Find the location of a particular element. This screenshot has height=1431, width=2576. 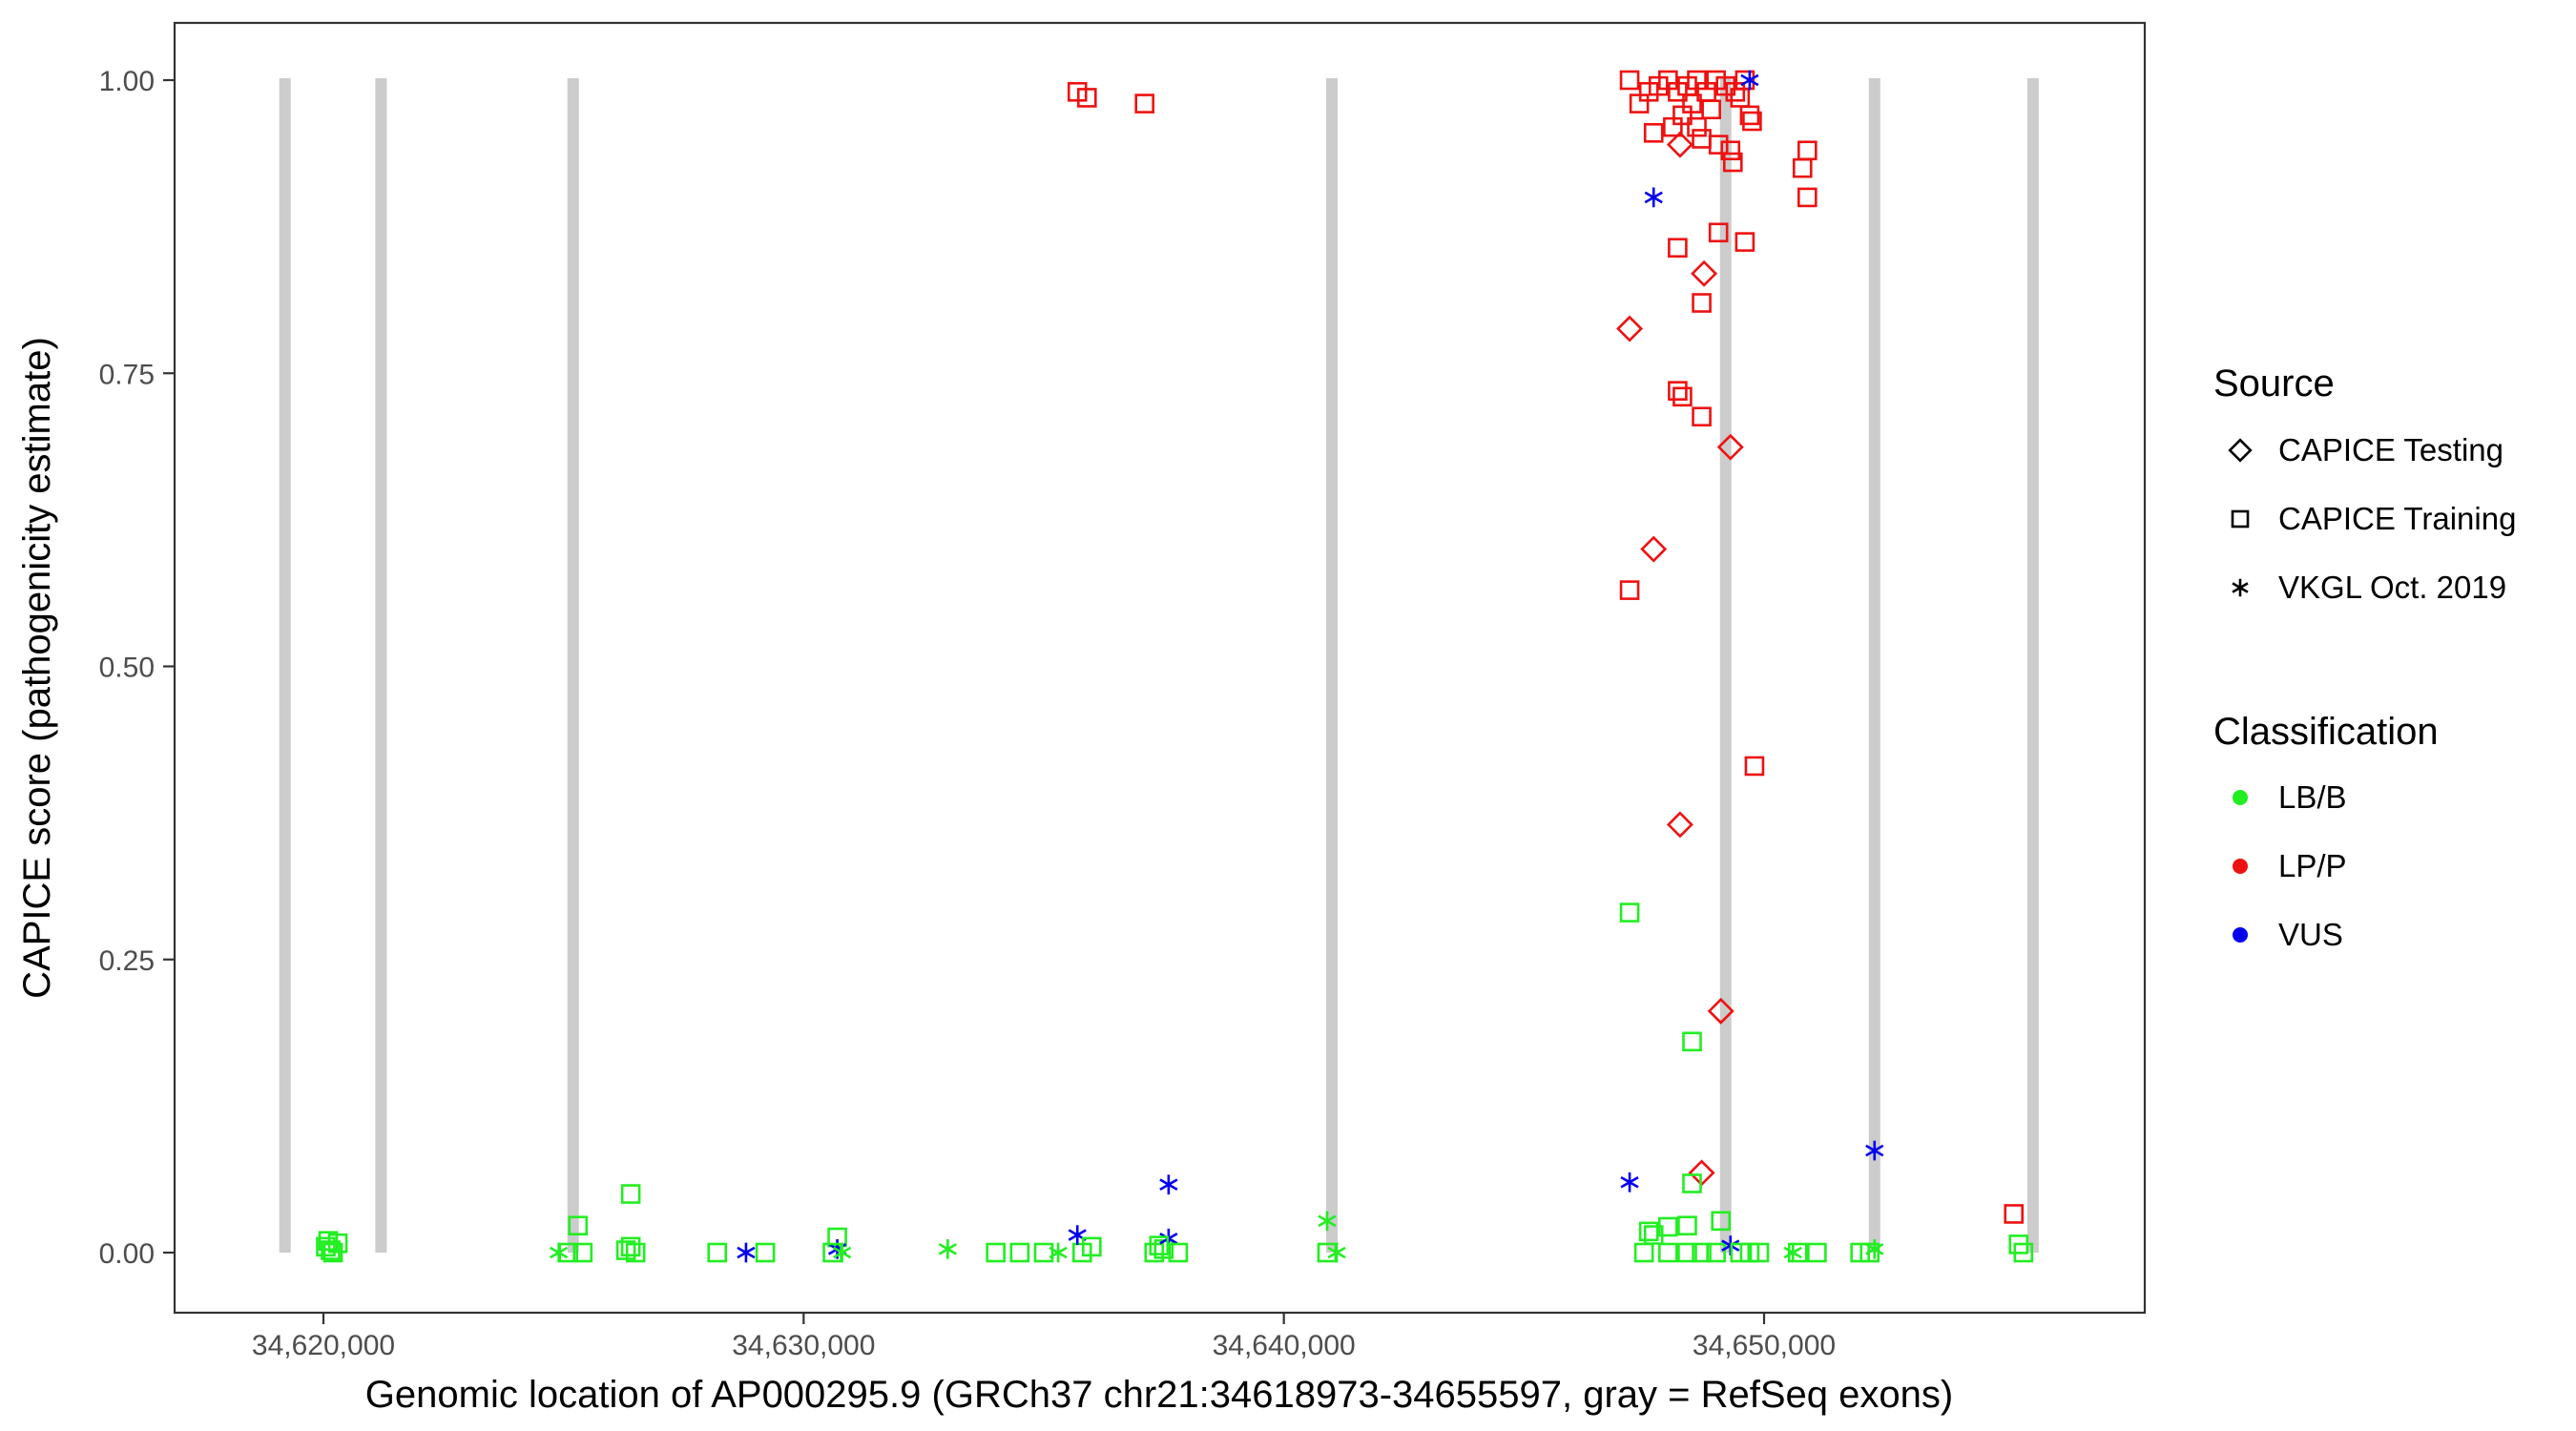

x-tick-label: 34,630,000 is located at coordinates (803, 1345).